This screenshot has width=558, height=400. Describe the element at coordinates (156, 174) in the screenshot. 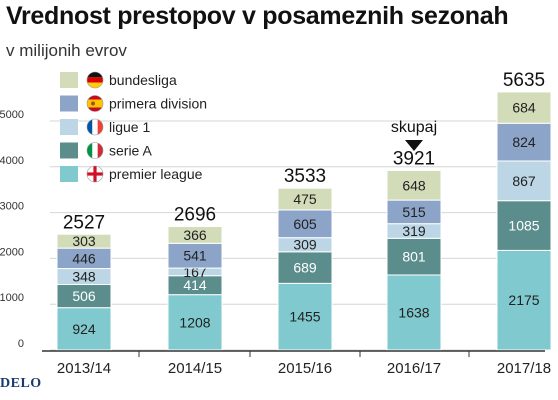

I see `legend-label: premier league` at that location.